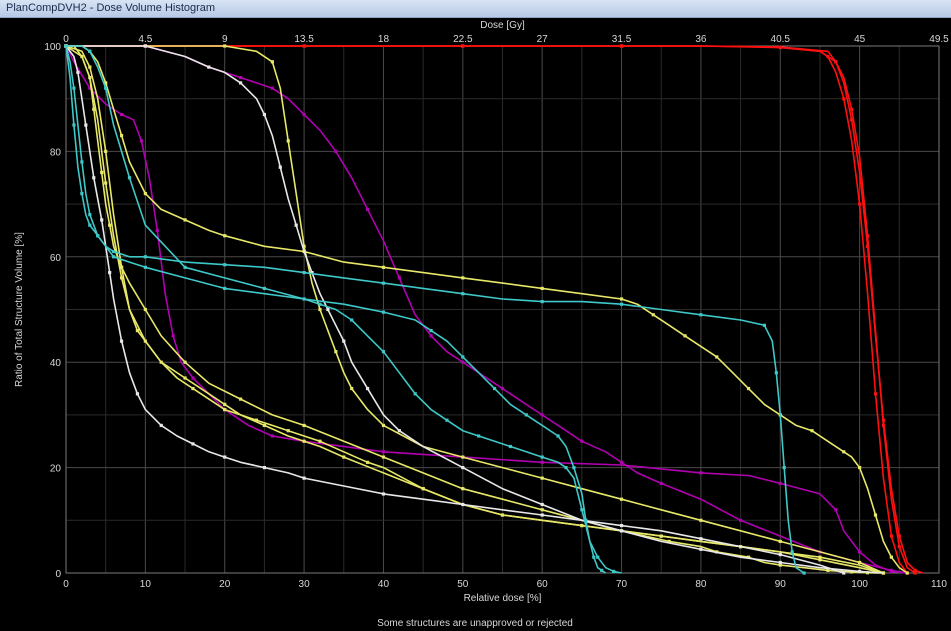 The height and width of the screenshot is (631, 951). What do you see at coordinates (225, 584) in the screenshot?
I see `x-tick-label: 20` at bounding box center [225, 584].